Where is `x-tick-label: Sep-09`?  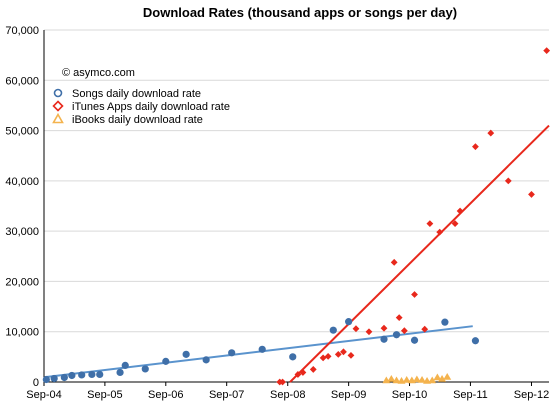 x-tick-label: Sep-09 is located at coordinates (348, 395).